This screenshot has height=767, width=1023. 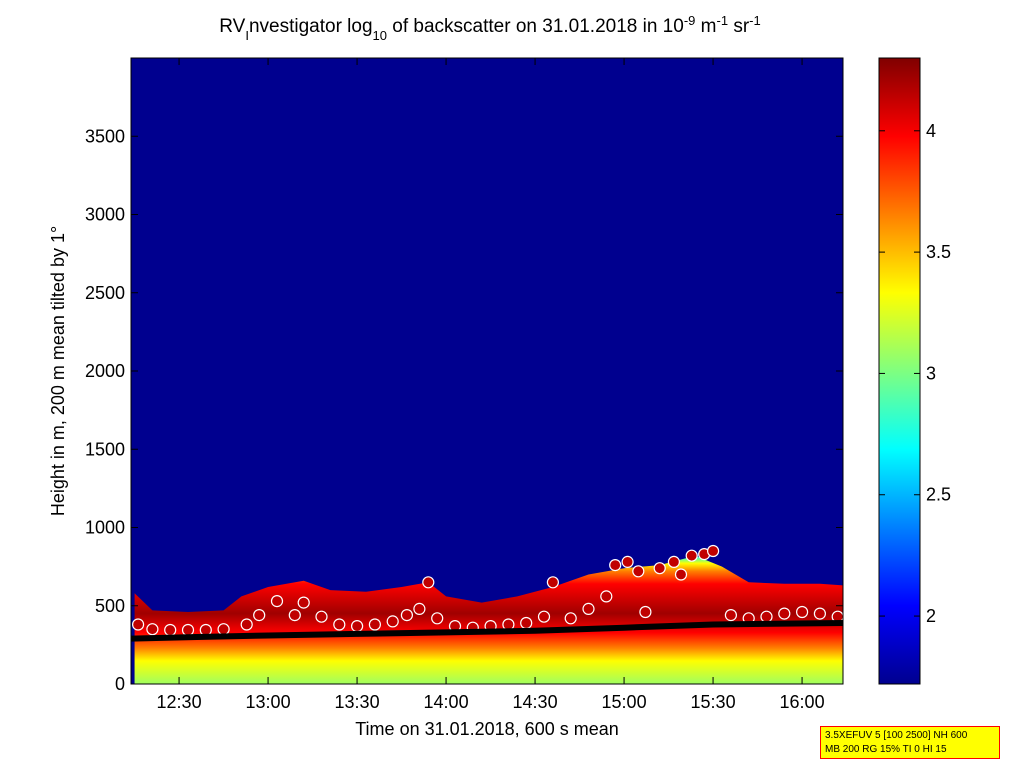 What do you see at coordinates (487, 593) in the screenshot?
I see `marker-layer` at bounding box center [487, 593].